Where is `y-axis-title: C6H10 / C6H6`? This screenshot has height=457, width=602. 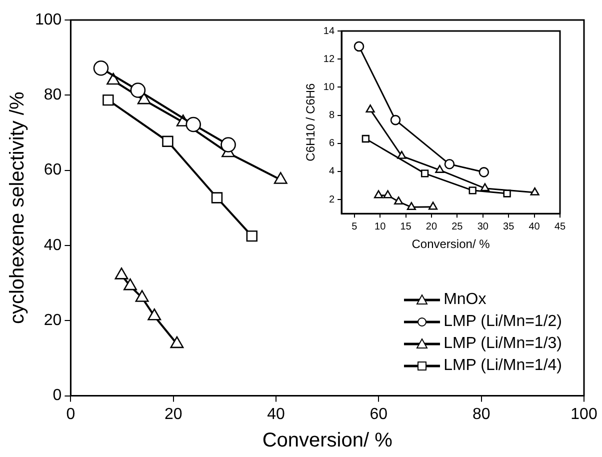 y-axis-title: C6H10 / C6H6 is located at coordinates (311, 122).